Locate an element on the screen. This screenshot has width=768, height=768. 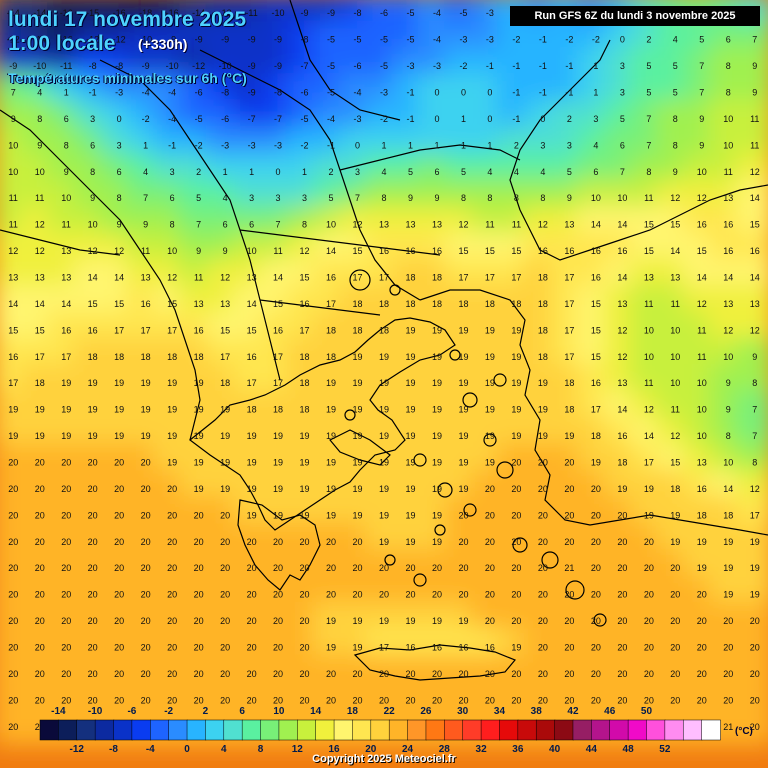
grid-value: -5 is located at coordinates (410, 13).